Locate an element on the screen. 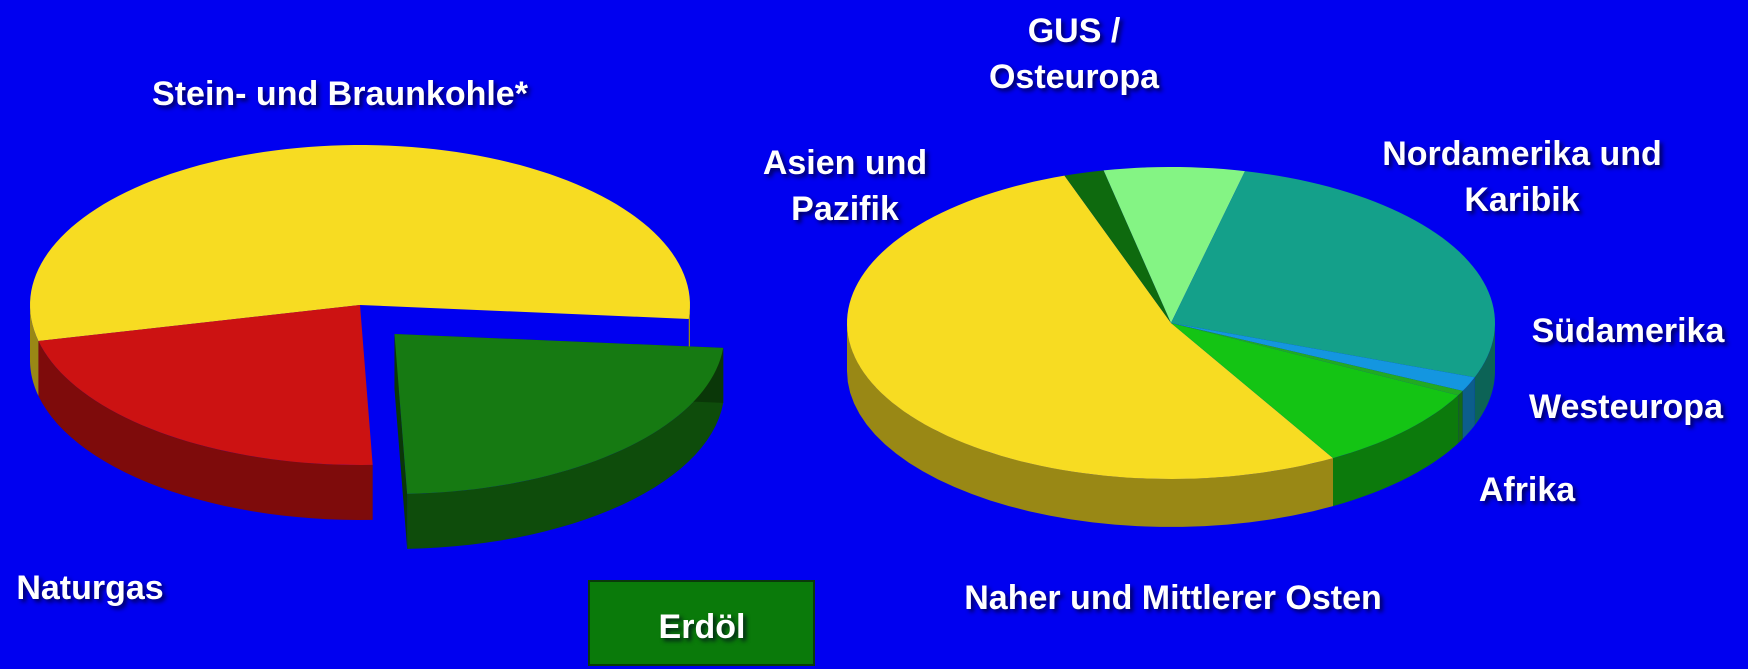 The image size is (1748, 669). legend-box is located at coordinates (701, 623).